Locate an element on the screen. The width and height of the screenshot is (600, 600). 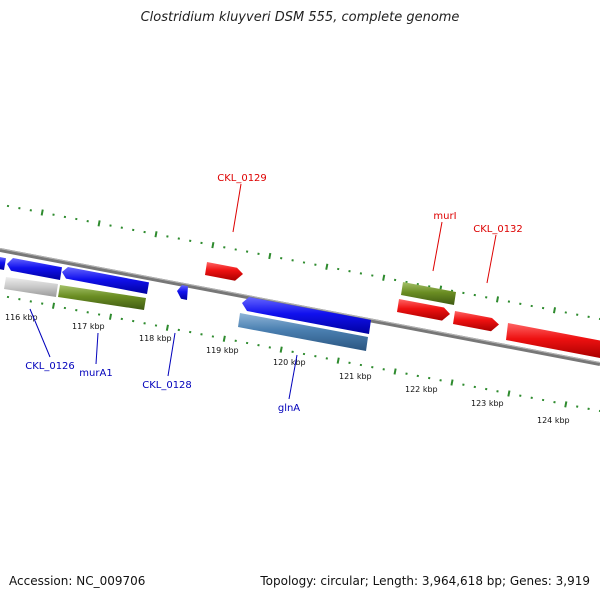
gene-label-ckl-0126: CKL_0126 is located at coordinates (50, 366).